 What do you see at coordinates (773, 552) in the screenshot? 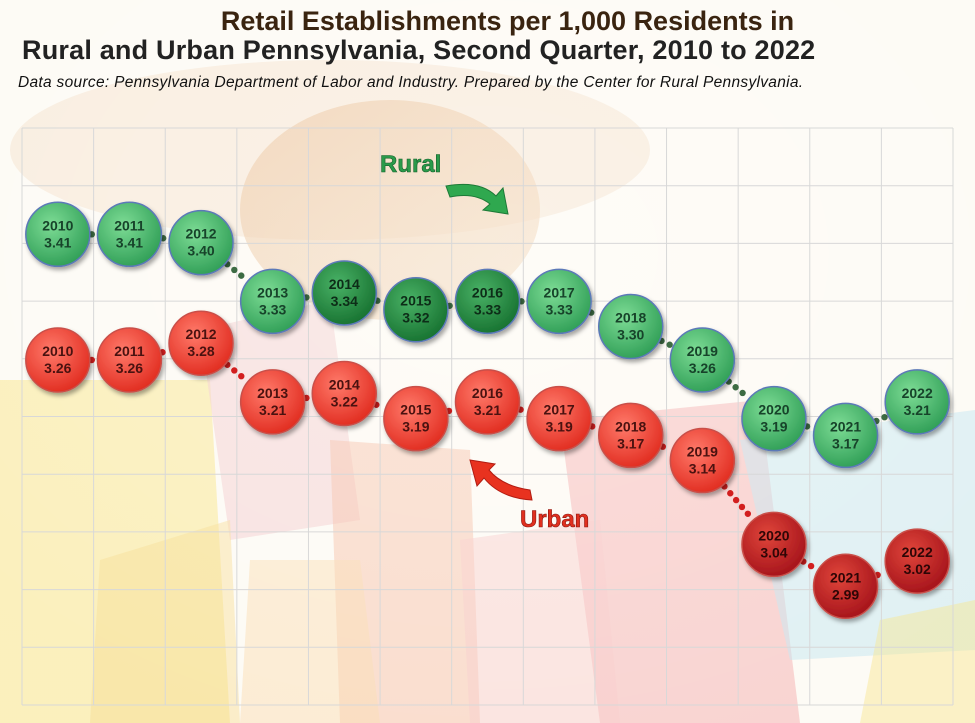
I see `point-value-label: 3.04` at bounding box center [773, 552].